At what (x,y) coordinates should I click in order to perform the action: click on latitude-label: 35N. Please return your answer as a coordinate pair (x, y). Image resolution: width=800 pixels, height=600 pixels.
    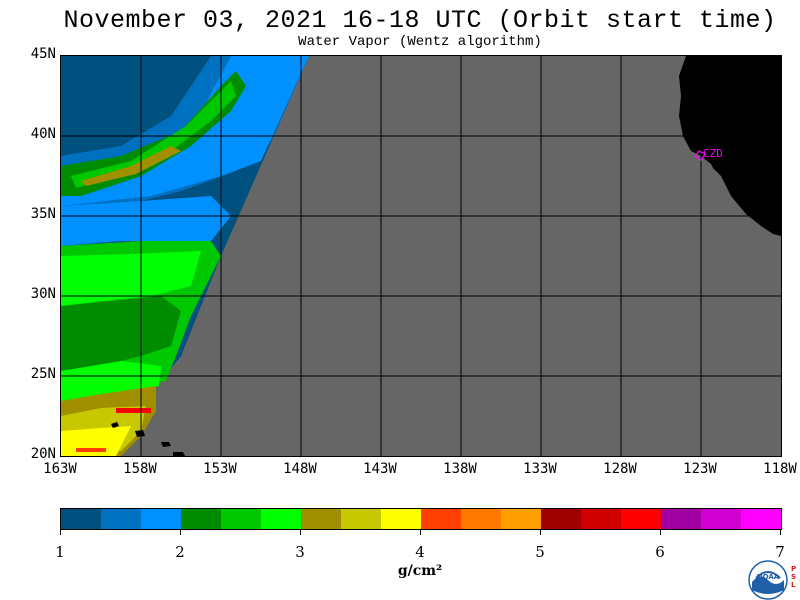
    Looking at the image, I should click on (43, 214).